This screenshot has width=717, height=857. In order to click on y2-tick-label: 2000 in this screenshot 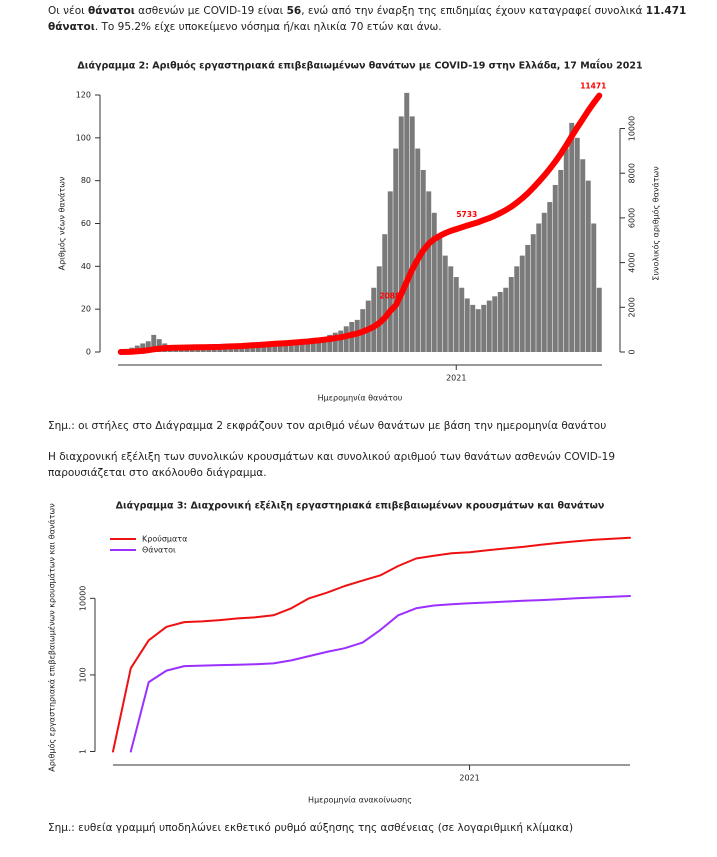, I will do `click(632, 307)`.